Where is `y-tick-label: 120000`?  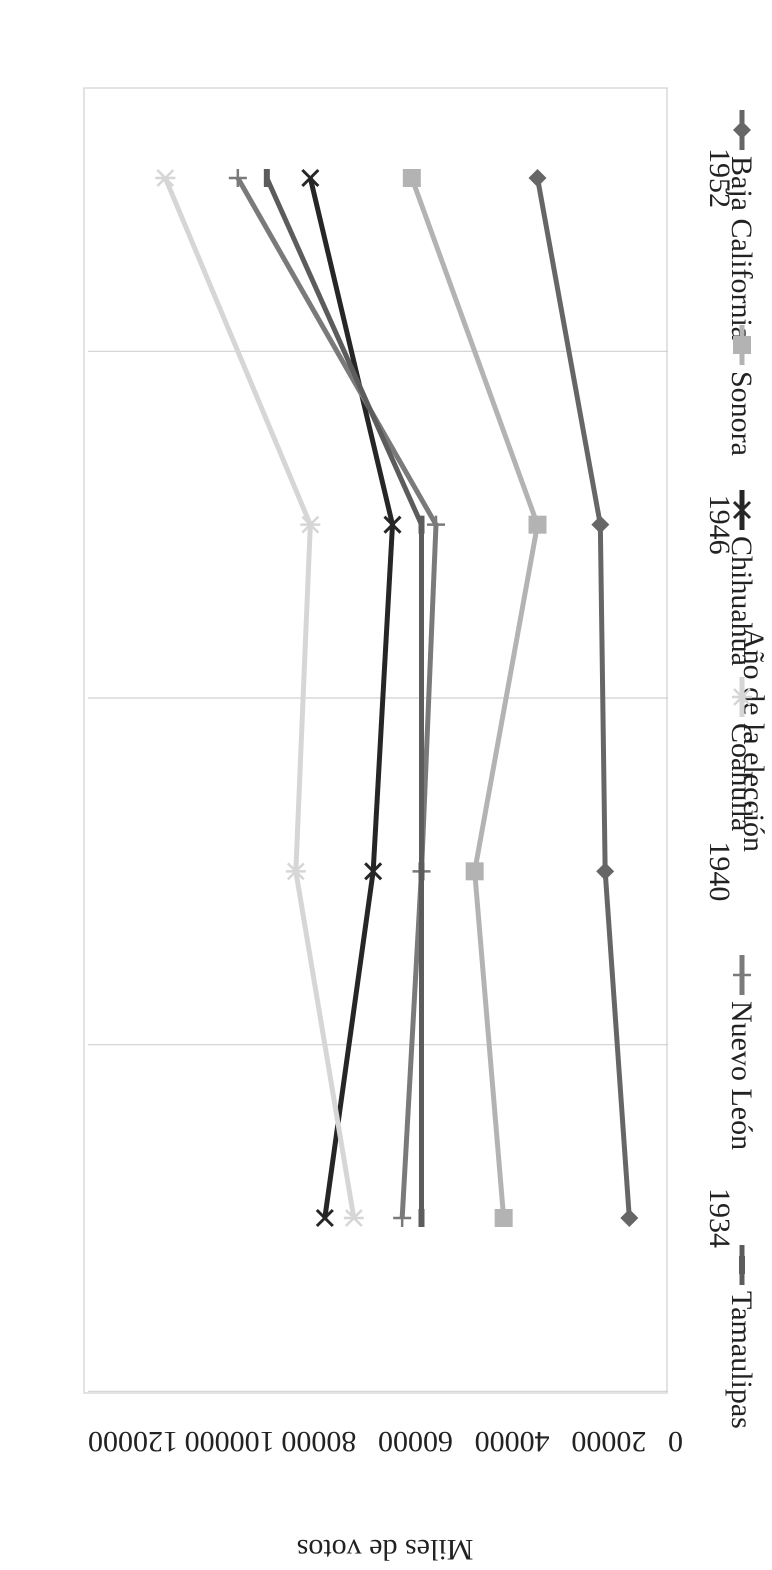
y-tick-label: 120000 is located at coordinates (133, 1441).